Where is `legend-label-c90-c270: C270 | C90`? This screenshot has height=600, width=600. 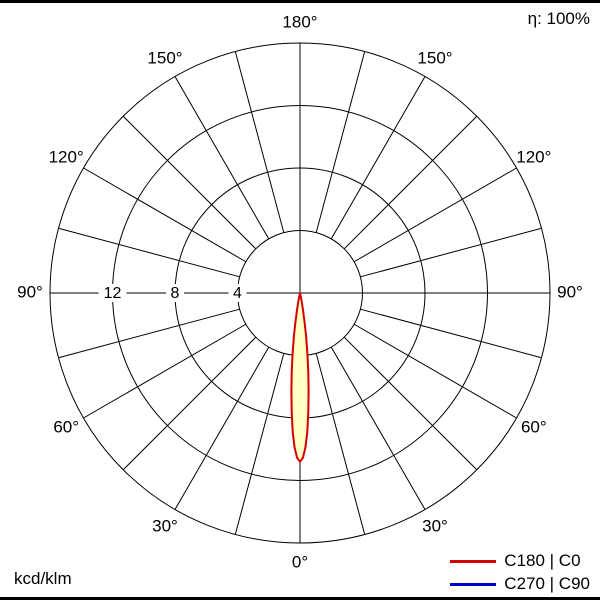
legend-label-c90-c270: C270 | C90 is located at coordinates (547, 583).